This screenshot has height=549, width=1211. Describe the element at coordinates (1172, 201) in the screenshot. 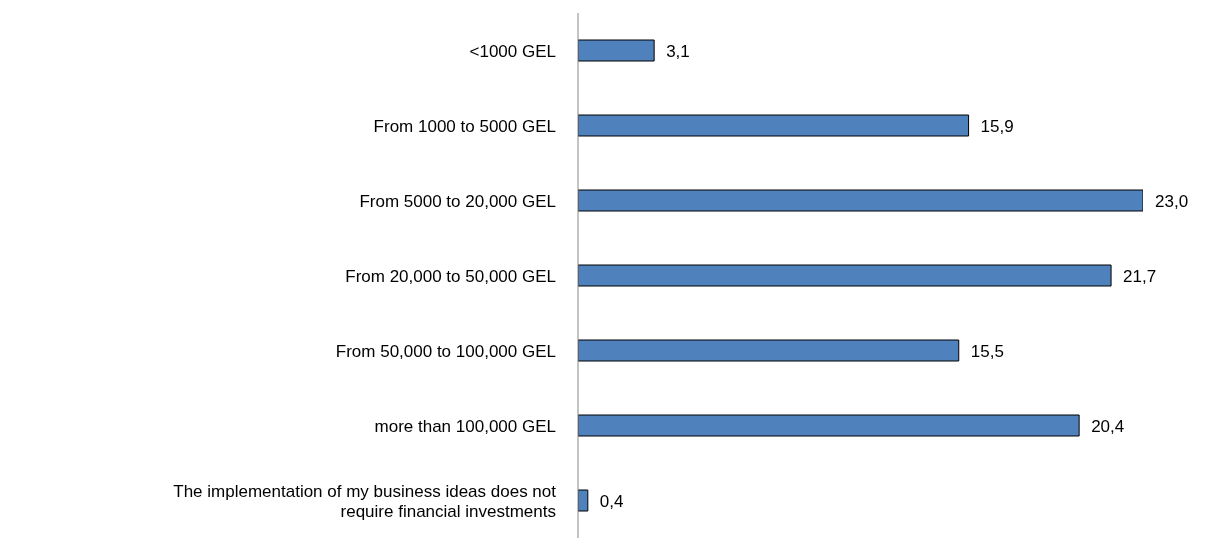

I see `data-label: 23,0` at that location.